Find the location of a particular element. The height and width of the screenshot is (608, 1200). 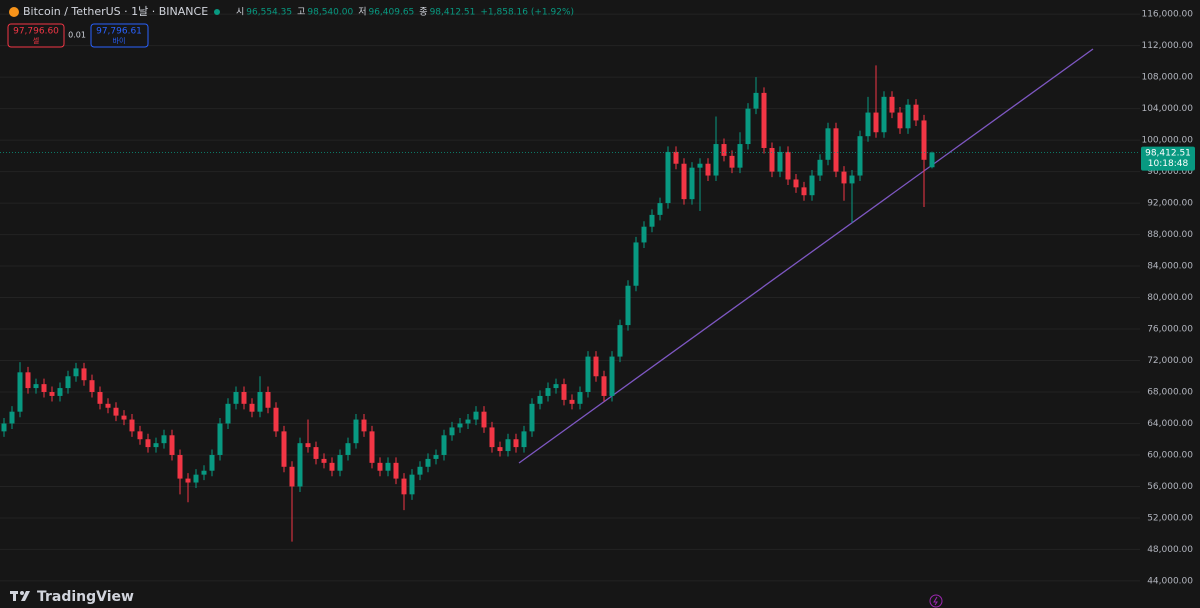

sell-label: 셀 is located at coordinates (36, 41).